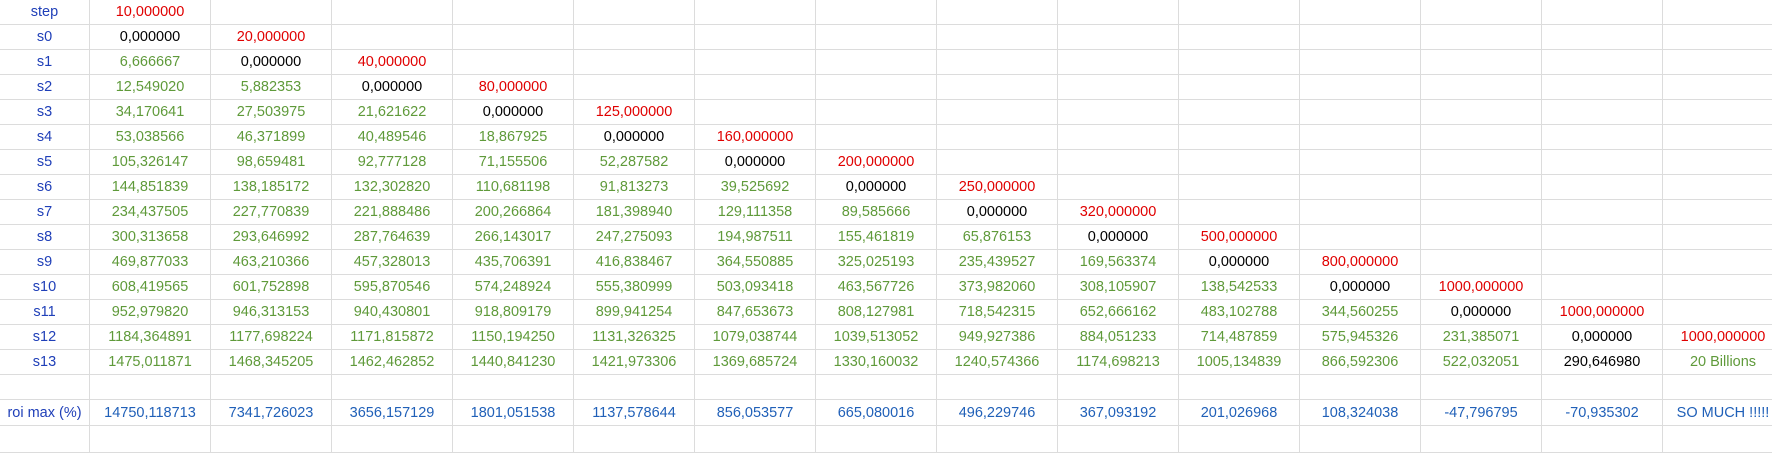  I want to click on value-cell: 160,000000, so click(755, 137).